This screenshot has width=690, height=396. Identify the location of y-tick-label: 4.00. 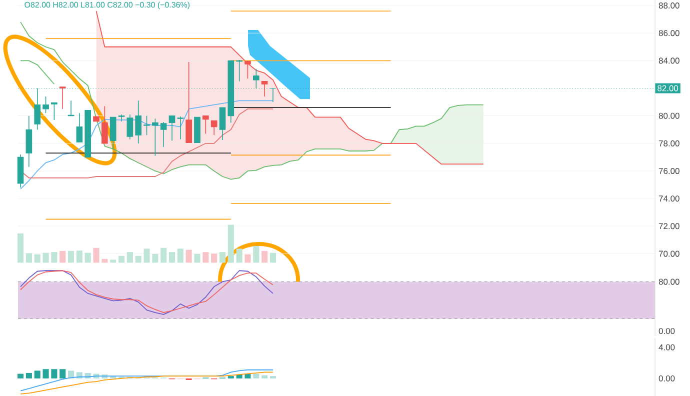
(666, 347).